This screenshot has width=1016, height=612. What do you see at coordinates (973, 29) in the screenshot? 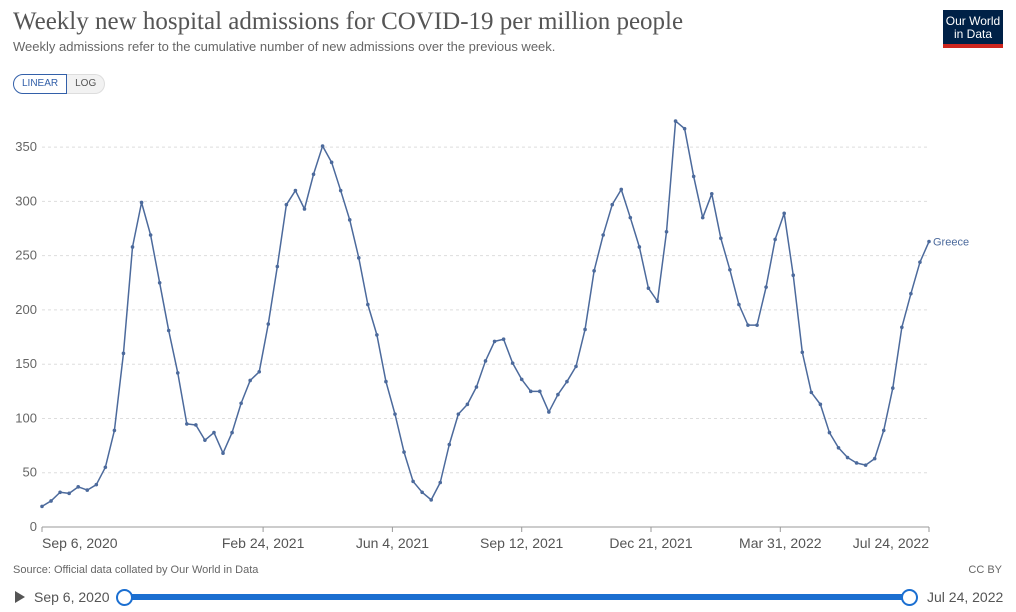
I see `owid-logo: Our World in Data` at bounding box center [973, 29].